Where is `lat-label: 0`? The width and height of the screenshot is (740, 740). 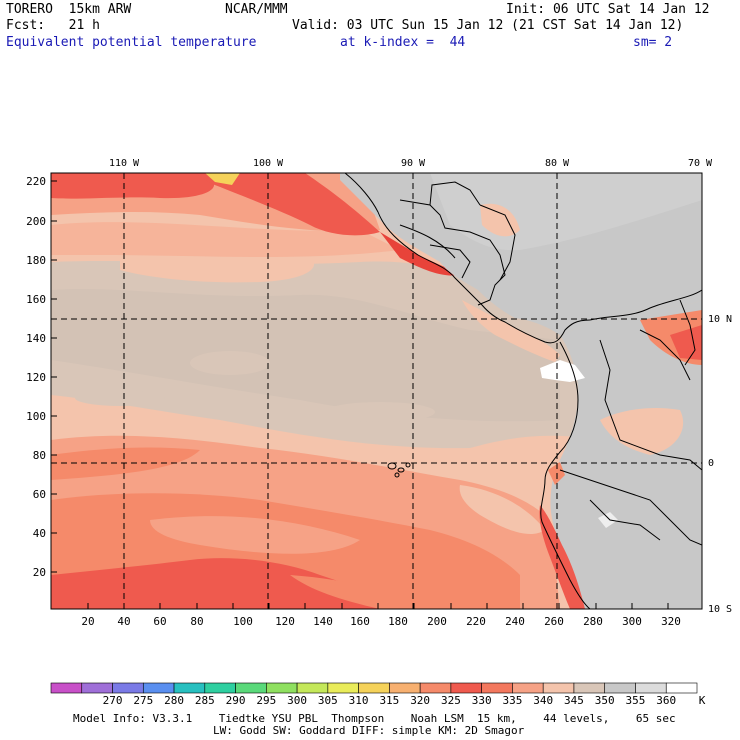
lat-label: 0 is located at coordinates (711, 463).